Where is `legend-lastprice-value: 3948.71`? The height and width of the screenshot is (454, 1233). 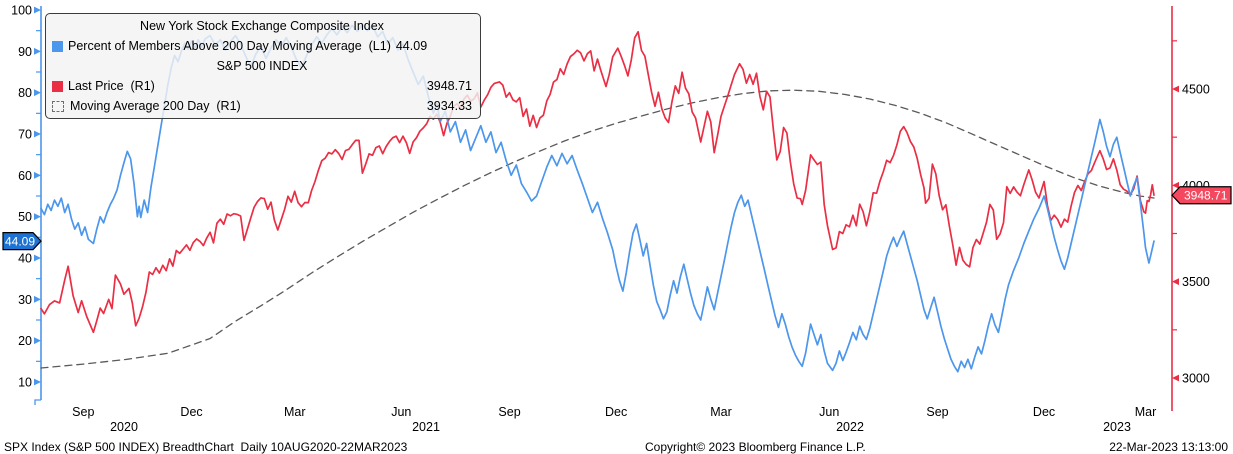 legend-lastprice-value: 3948.71 is located at coordinates (449, 86).